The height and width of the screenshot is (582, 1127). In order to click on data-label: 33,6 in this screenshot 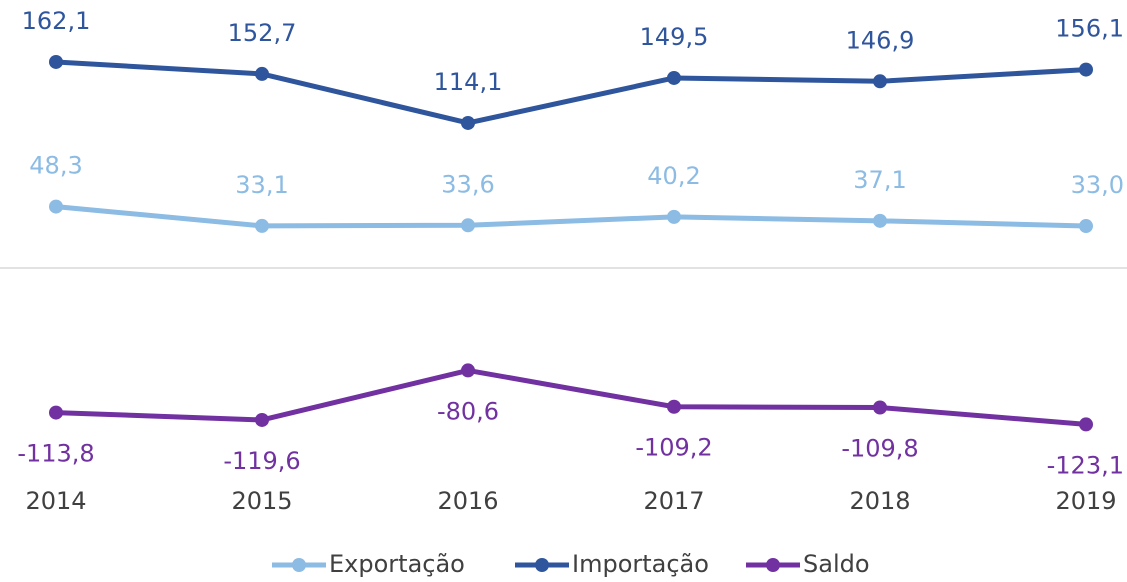, I will do `click(467, 184)`.